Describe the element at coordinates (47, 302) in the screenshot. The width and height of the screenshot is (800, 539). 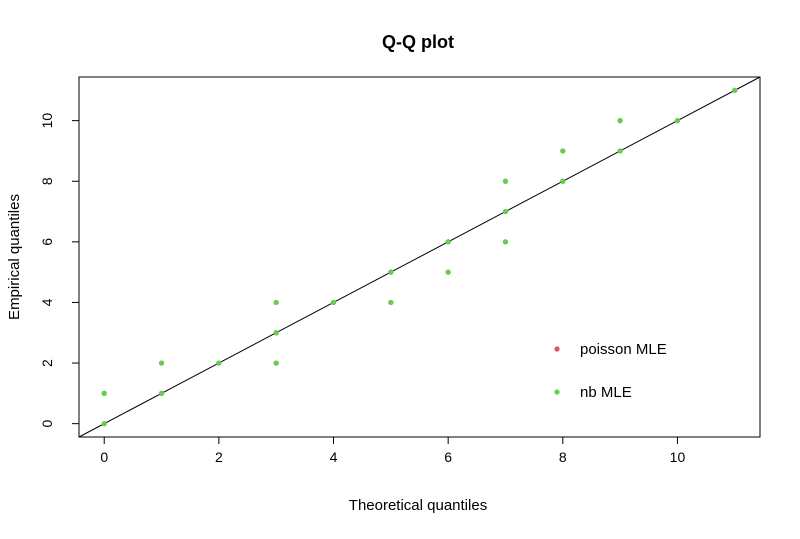
I see `y-tick-label: 4` at that location.